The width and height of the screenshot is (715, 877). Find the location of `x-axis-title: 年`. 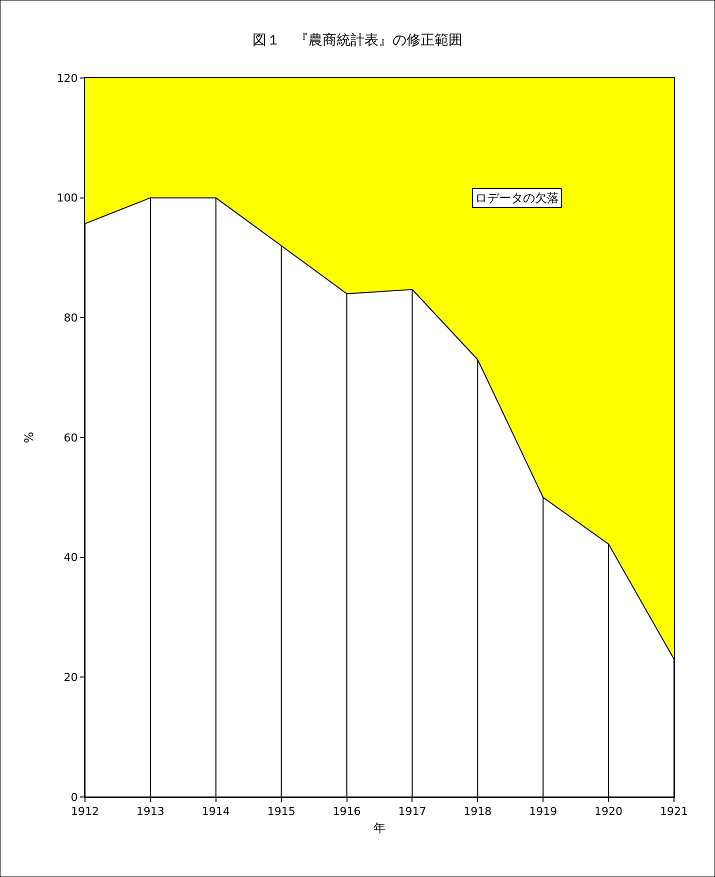

x-axis-title: 年 is located at coordinates (380, 828).